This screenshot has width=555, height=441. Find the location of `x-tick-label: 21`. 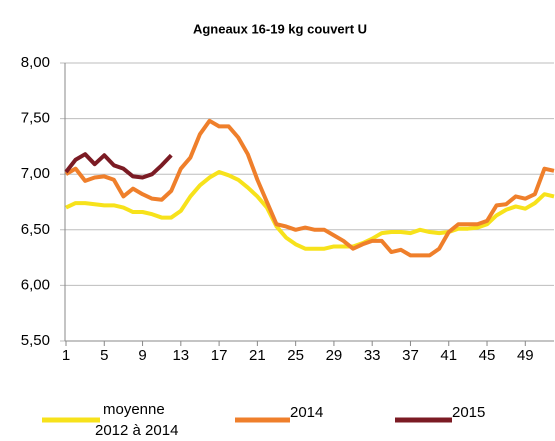

x-tick-label: 21 is located at coordinates (257, 355).